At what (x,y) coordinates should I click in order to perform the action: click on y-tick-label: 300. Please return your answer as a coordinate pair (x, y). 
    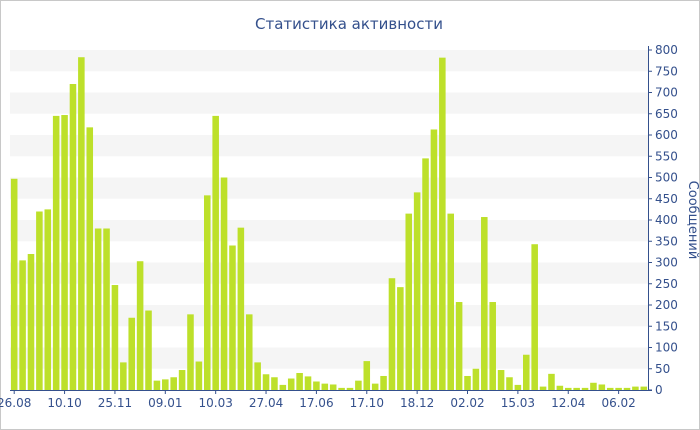
    Looking at the image, I should click on (666, 263).